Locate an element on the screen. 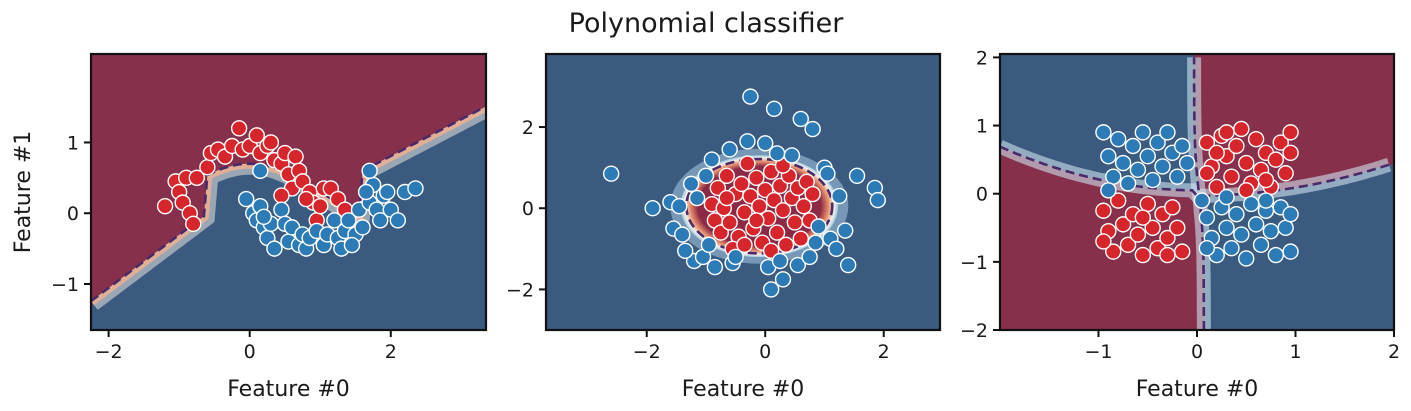 Image resolution: width=1411 pixels, height=411 pixels. decision-boundary-horizontal is located at coordinates (1195, 171).